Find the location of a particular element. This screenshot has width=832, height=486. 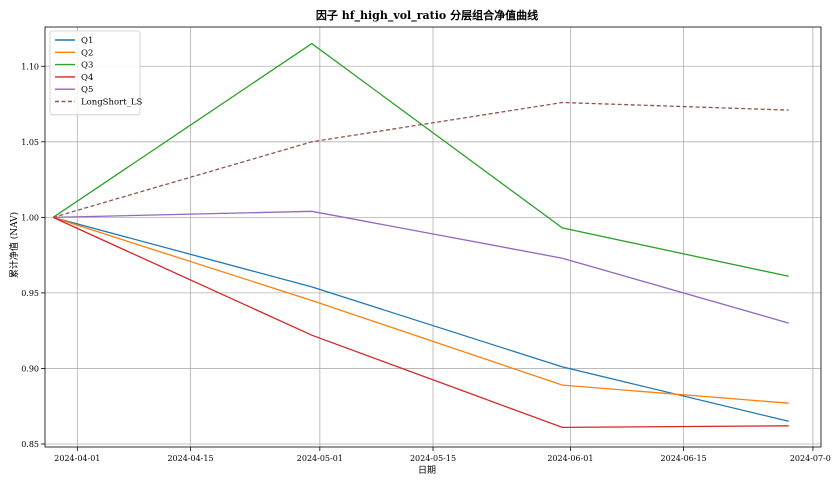

y-tick-label: 0.95 is located at coordinates (30, 293).